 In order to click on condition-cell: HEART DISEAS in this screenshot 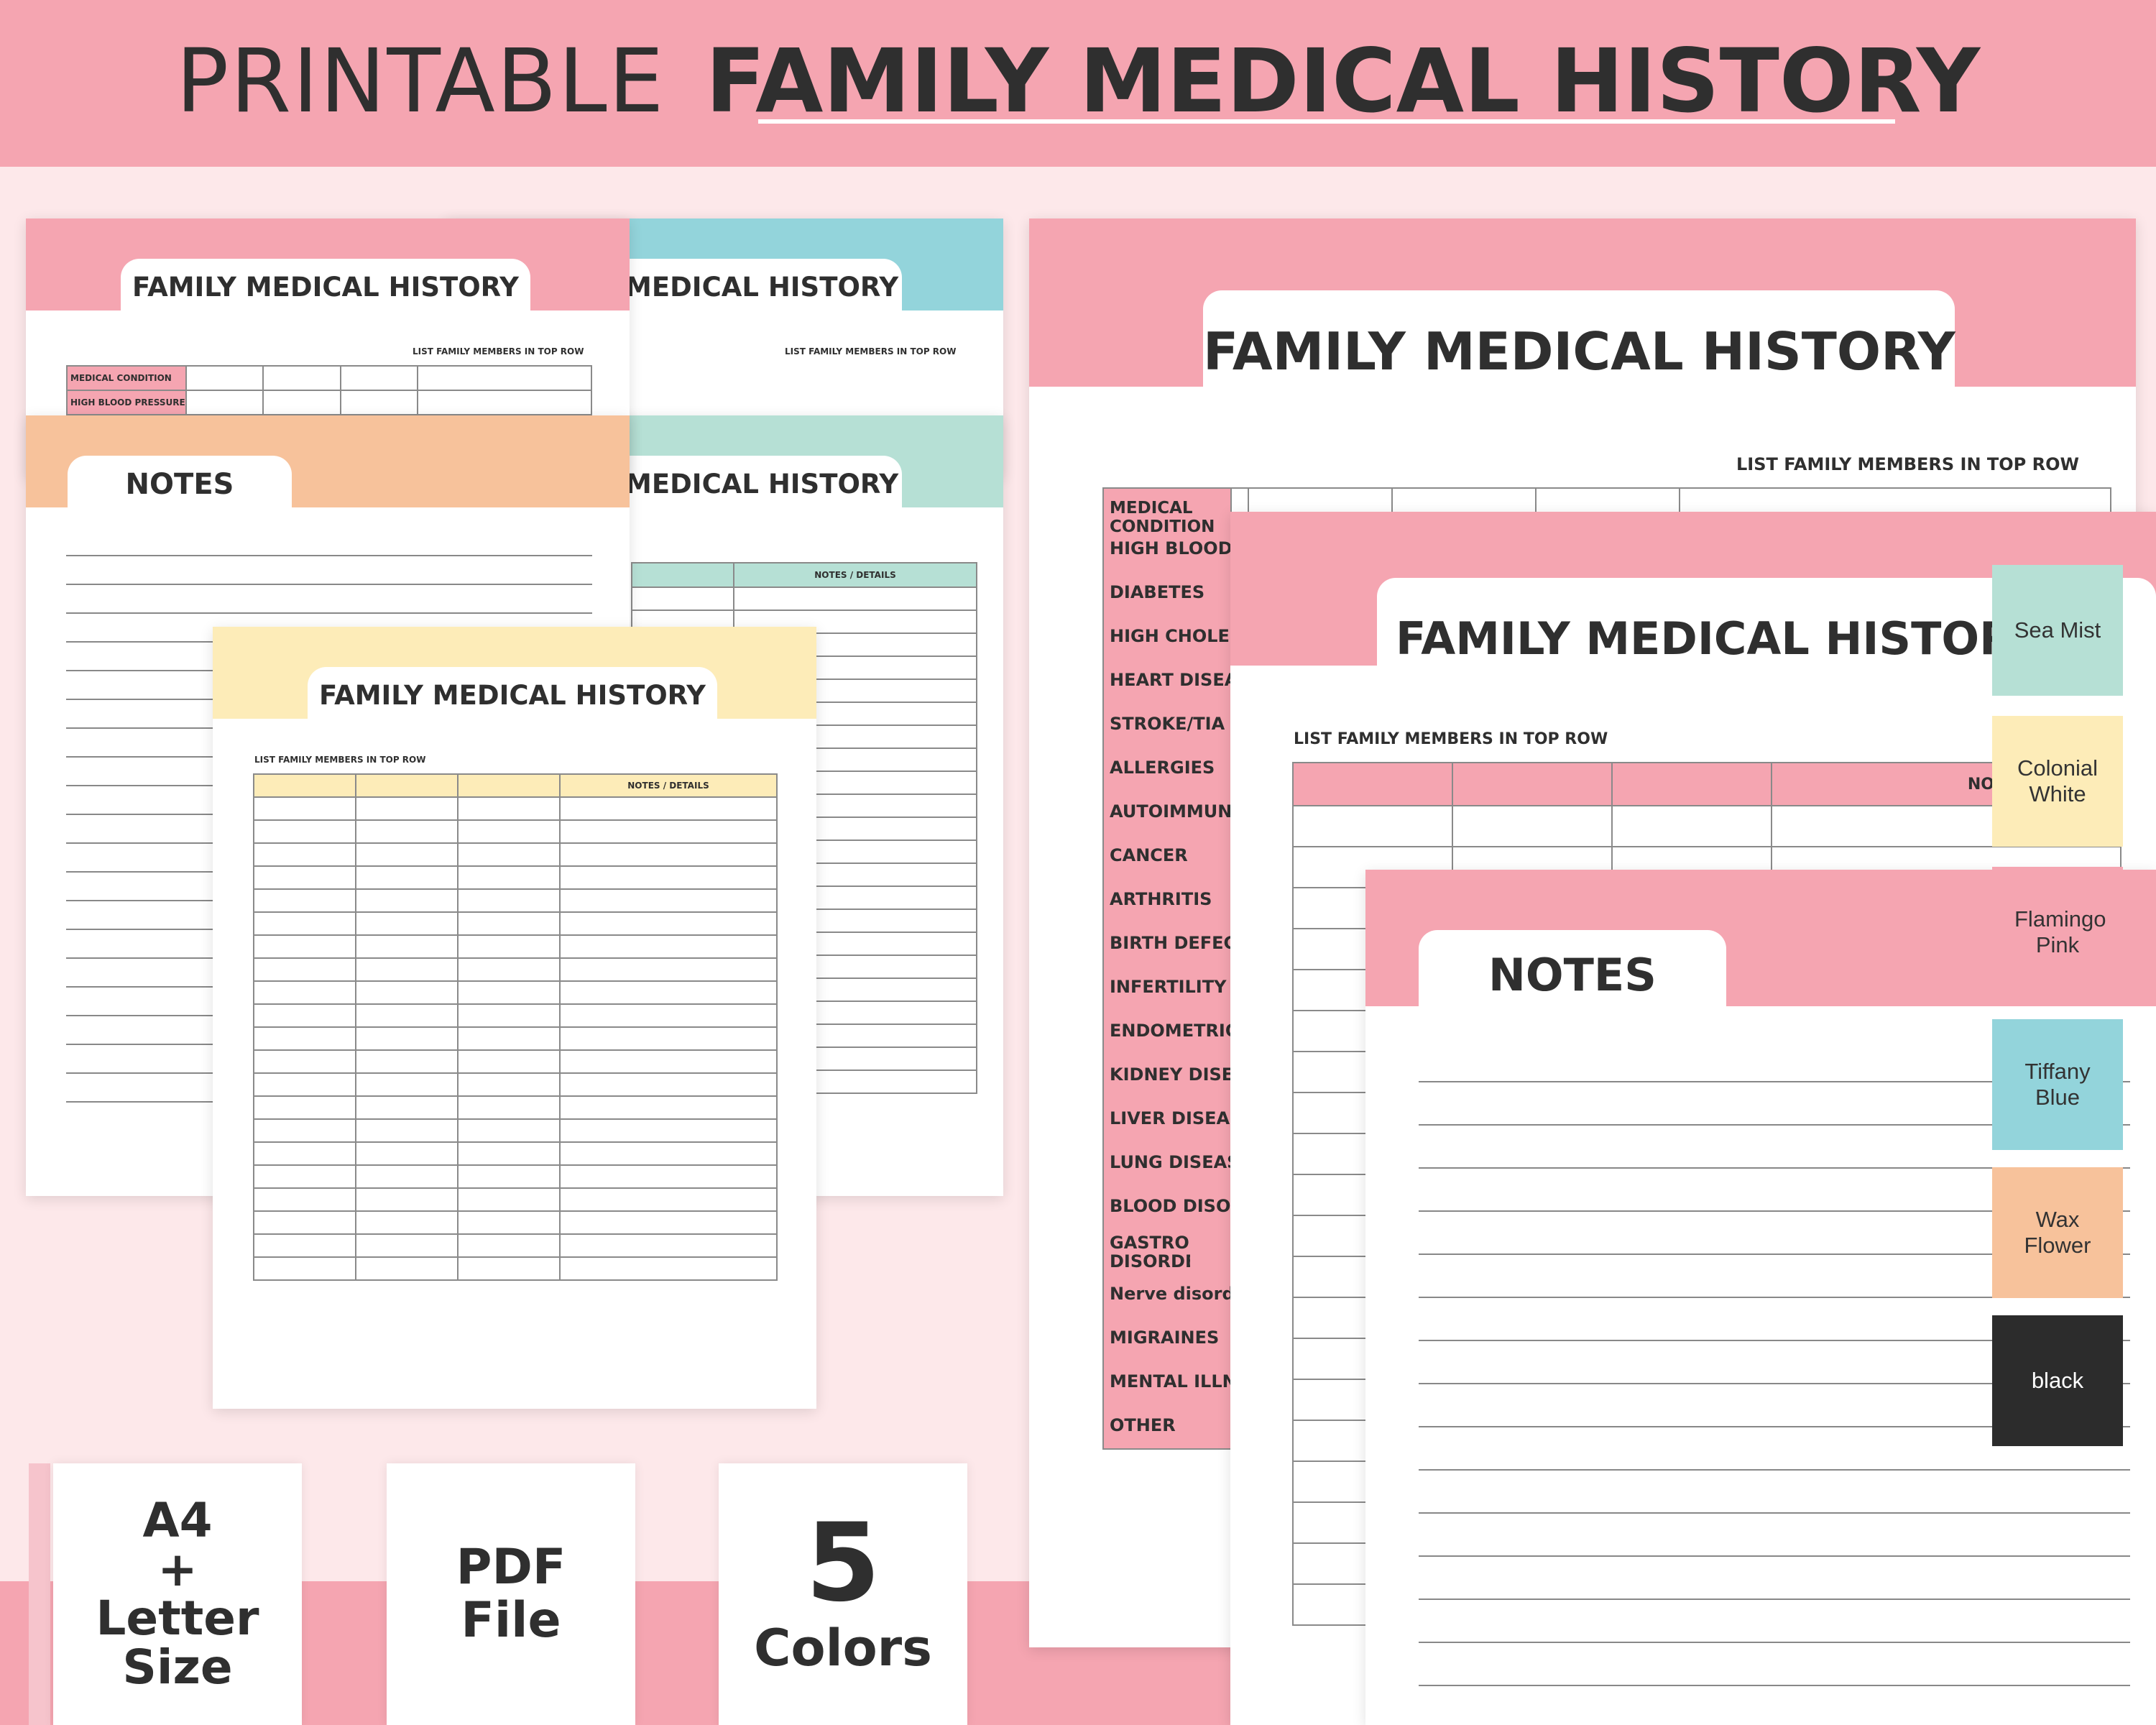, I will do `click(1170, 680)`.